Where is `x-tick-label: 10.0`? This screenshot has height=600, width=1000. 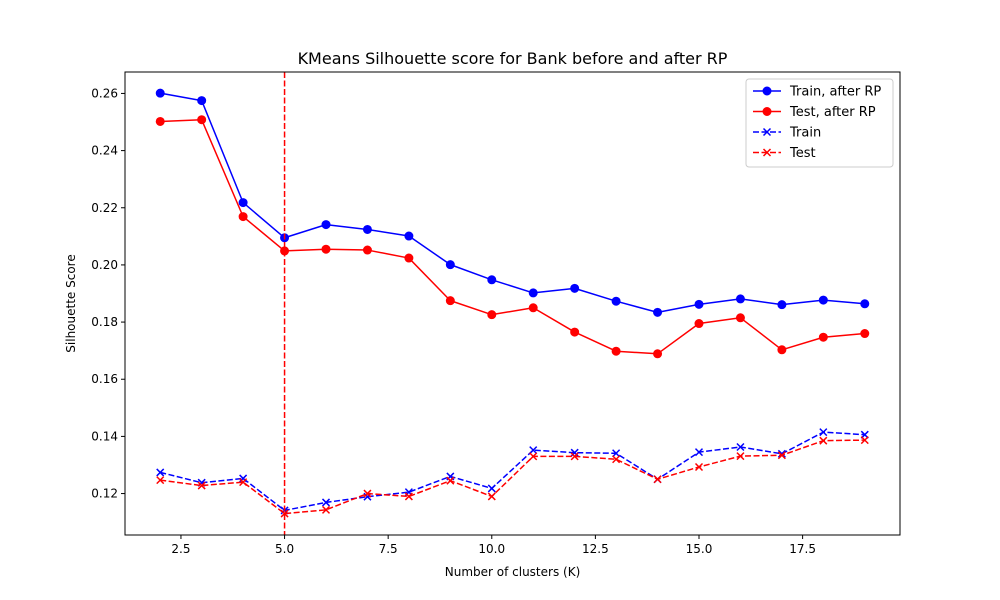
x-tick-label: 10.0 is located at coordinates (491, 549).